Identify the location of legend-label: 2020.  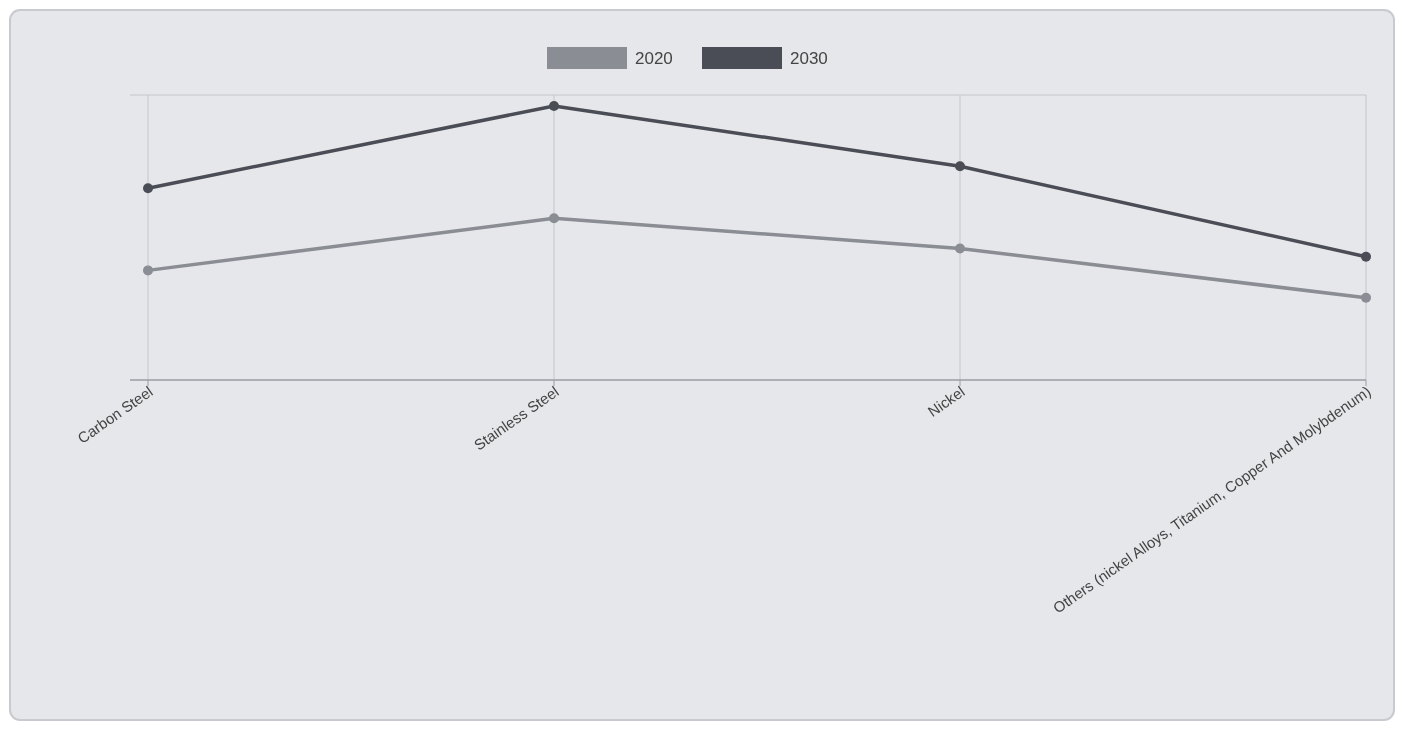
(654, 58).